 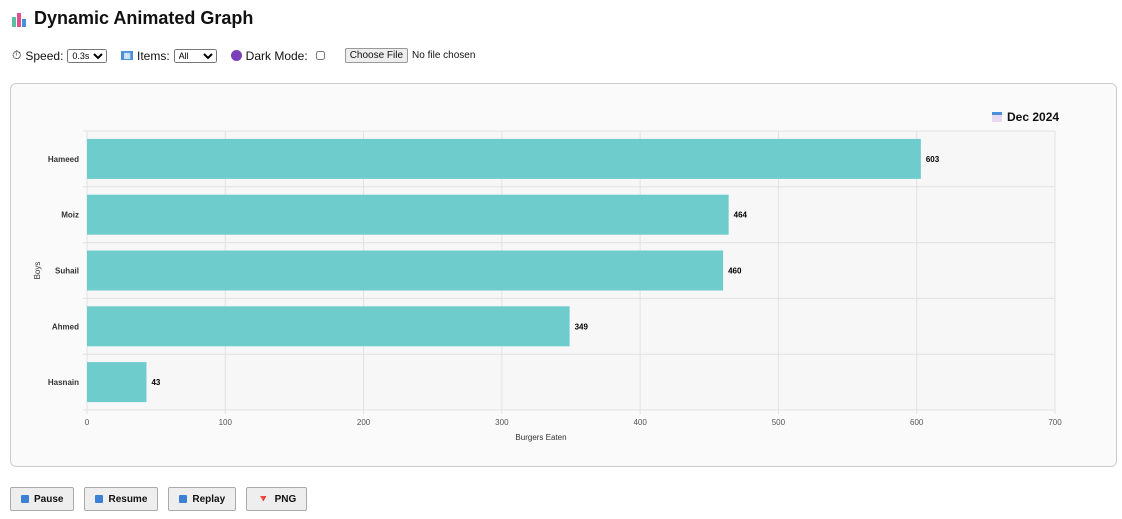 What do you see at coordinates (640, 422) in the screenshot?
I see `x-tick-label: 400` at bounding box center [640, 422].